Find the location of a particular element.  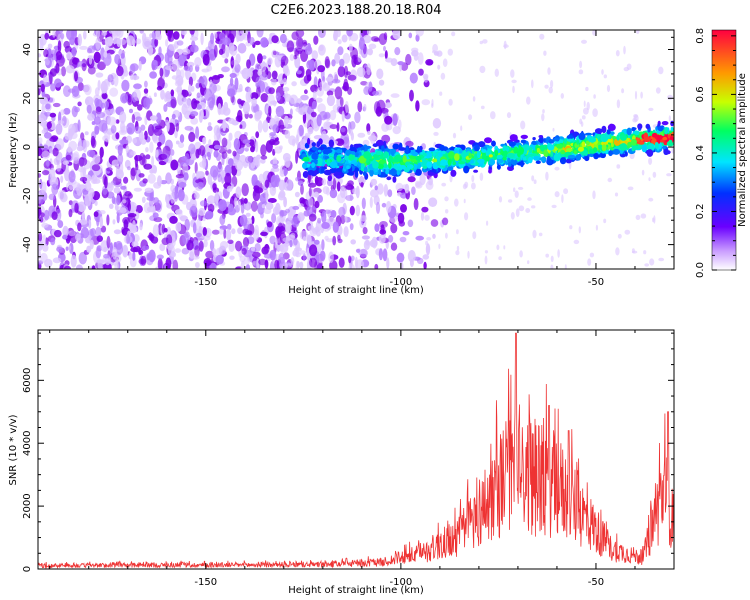

x-tick-label: -150 is located at coordinates (205, 582).